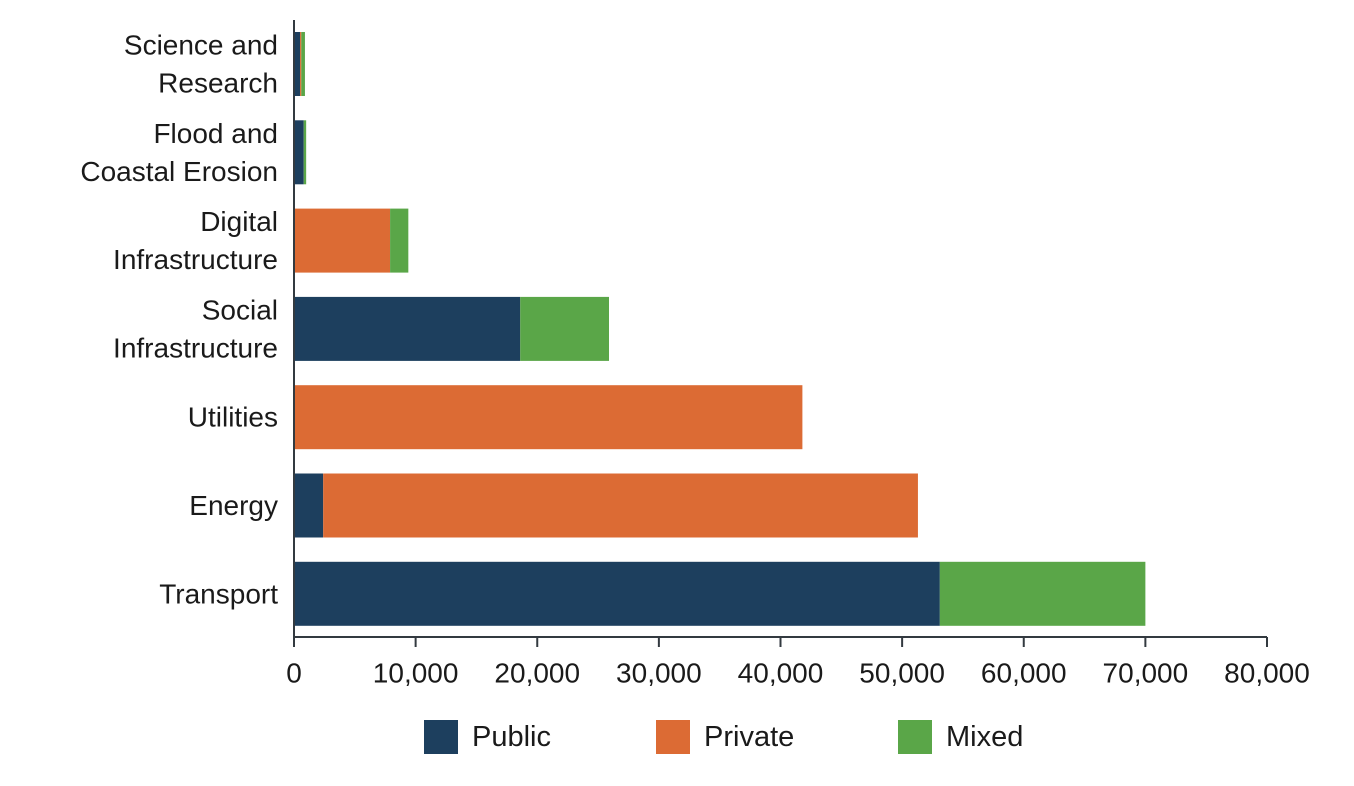  What do you see at coordinates (1024, 673) in the screenshot?
I see `x-tick-label: 60,000` at bounding box center [1024, 673].